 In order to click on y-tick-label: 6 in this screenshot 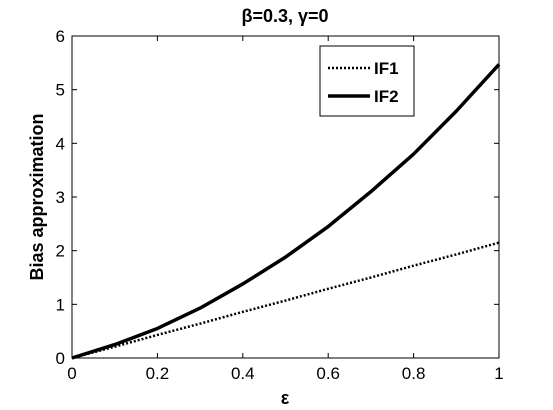, I will do `click(60, 36)`.